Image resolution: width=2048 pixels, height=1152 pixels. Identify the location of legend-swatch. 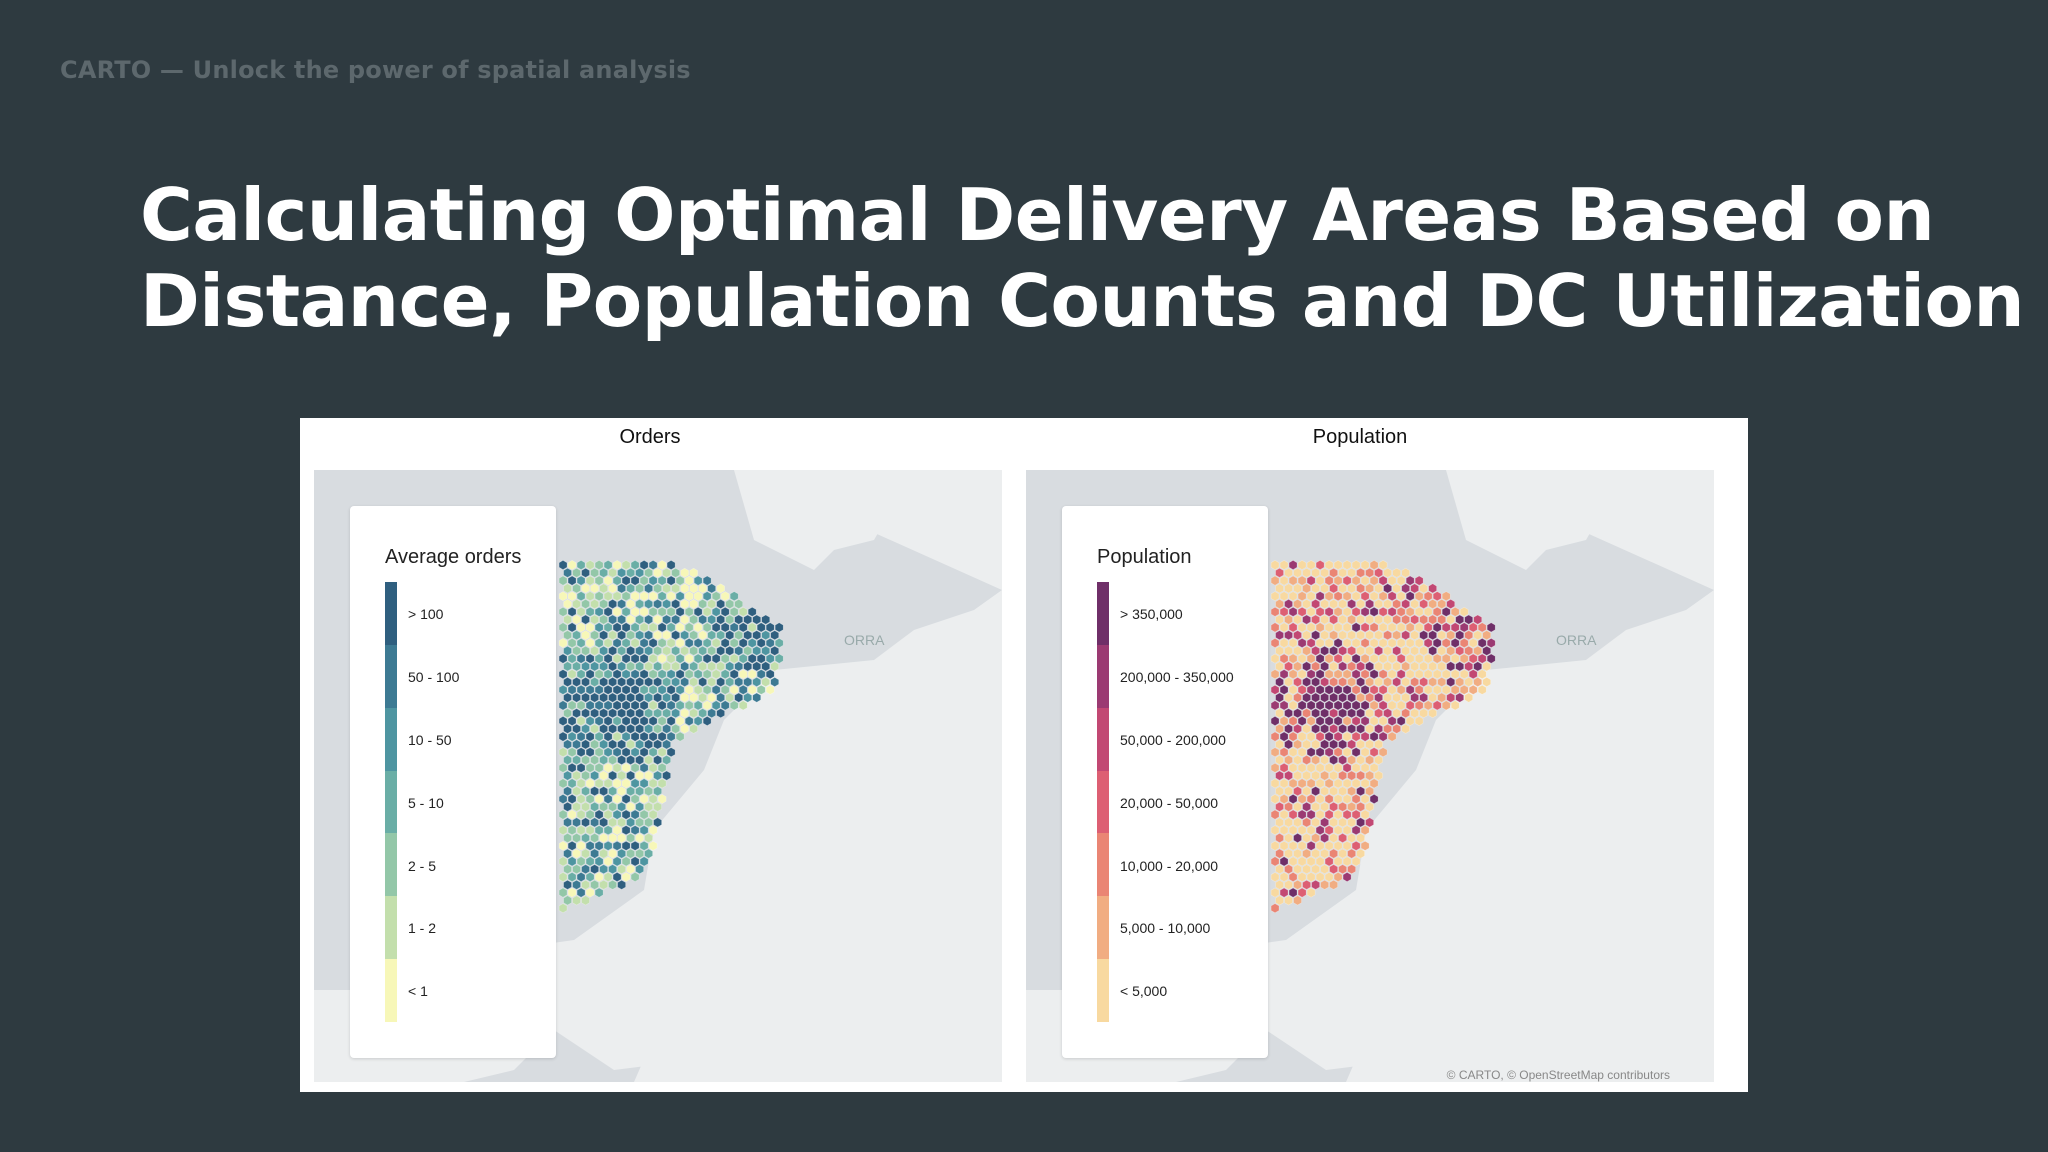
(1103, 928).